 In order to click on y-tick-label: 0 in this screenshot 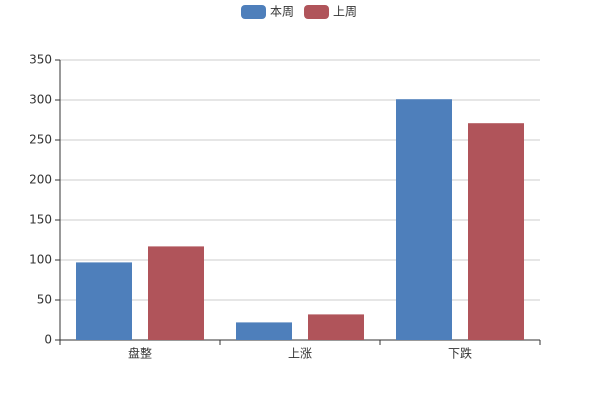, I will do `click(48, 340)`.